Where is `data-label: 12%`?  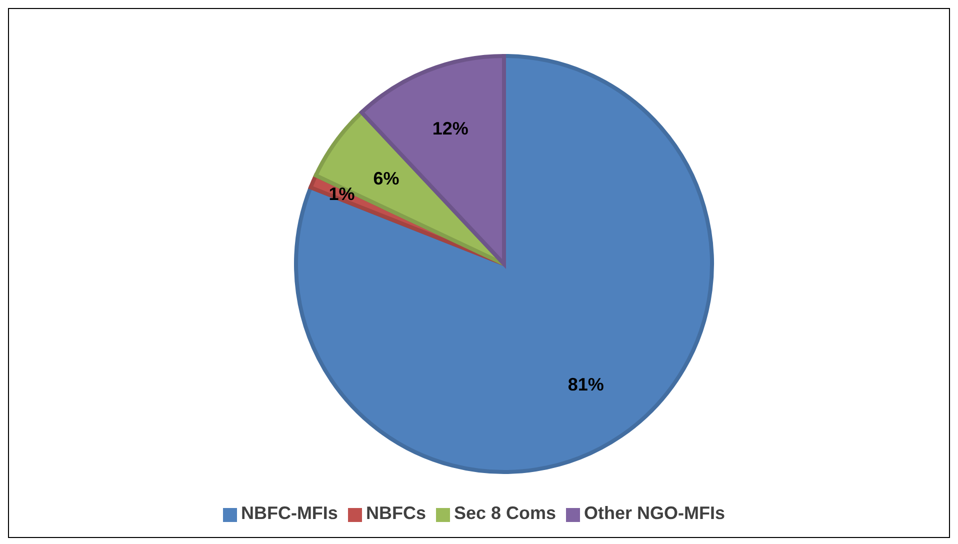 data-label: 12% is located at coordinates (450, 128).